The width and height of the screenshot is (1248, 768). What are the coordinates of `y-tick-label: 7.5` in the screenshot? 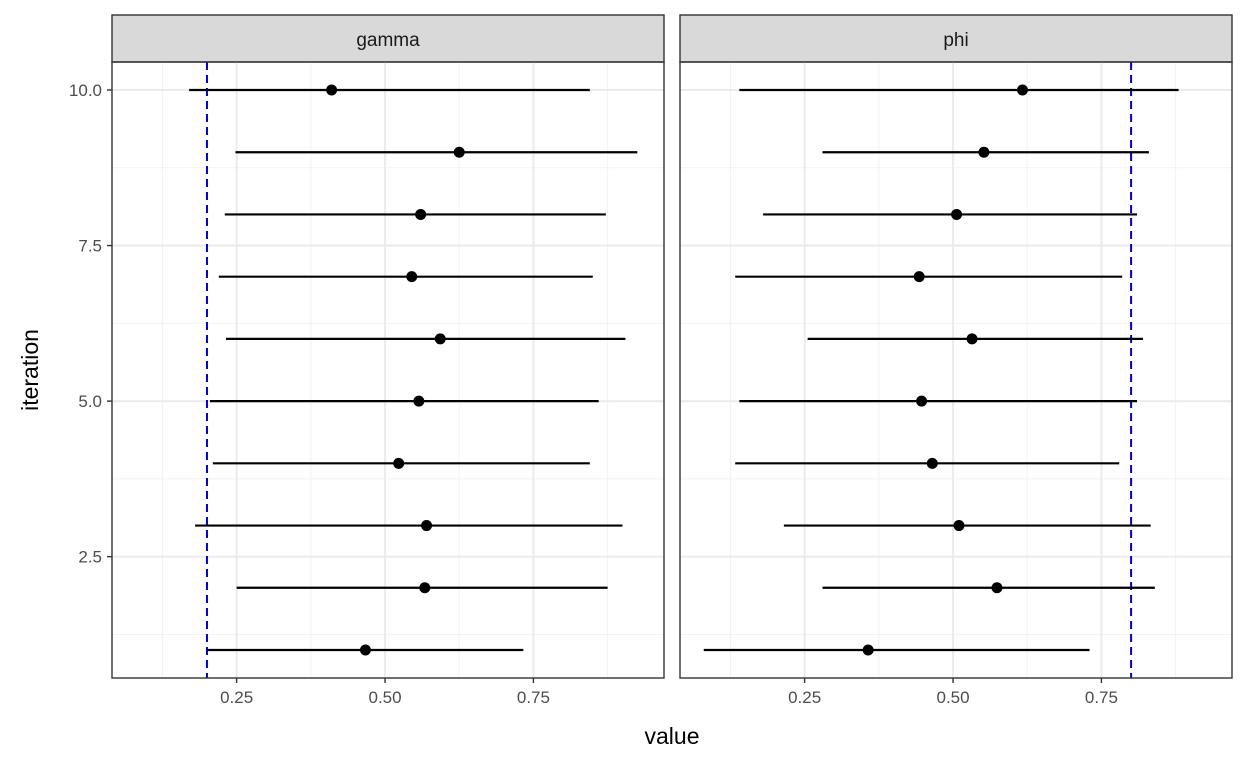 It's located at (90, 246).